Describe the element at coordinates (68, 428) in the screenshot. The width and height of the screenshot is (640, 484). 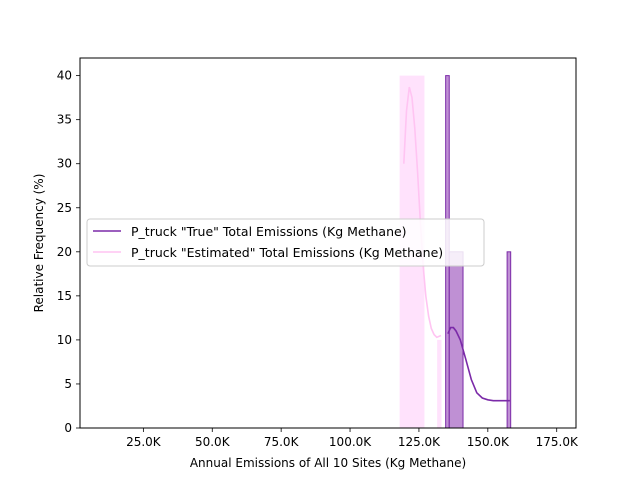
I see `y-tick-label: 0` at that location.